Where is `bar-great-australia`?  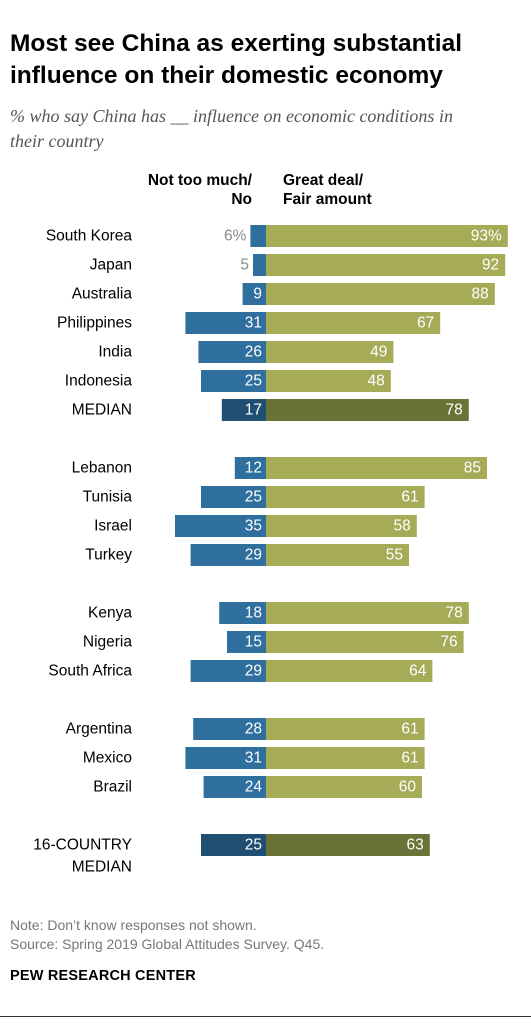
bar-great-australia is located at coordinates (380, 294).